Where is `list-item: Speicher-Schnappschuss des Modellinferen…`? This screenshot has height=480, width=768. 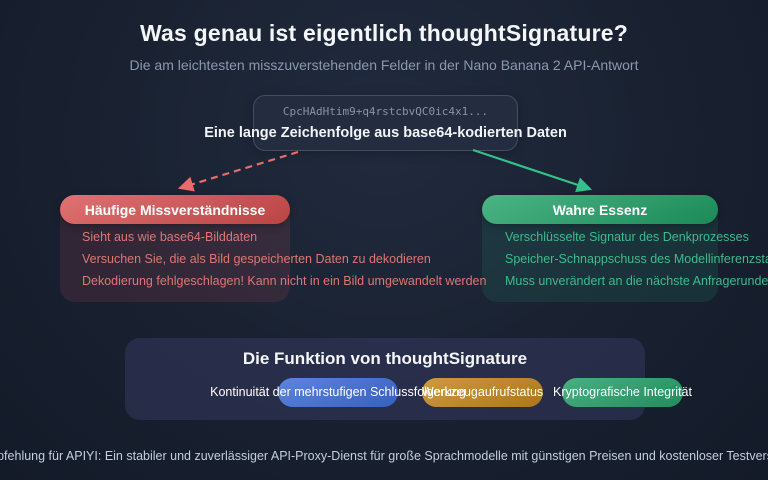
list-item: Speicher-Schnappschuss des Modellinferen… is located at coordinates (636, 259).